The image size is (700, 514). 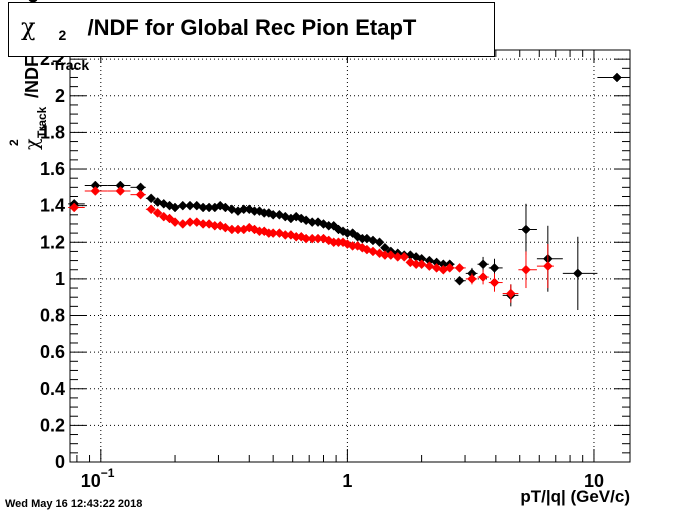 What do you see at coordinates (14, 142) in the screenshot?
I see `y-axis-label-superscript: 2` at bounding box center [14, 142].